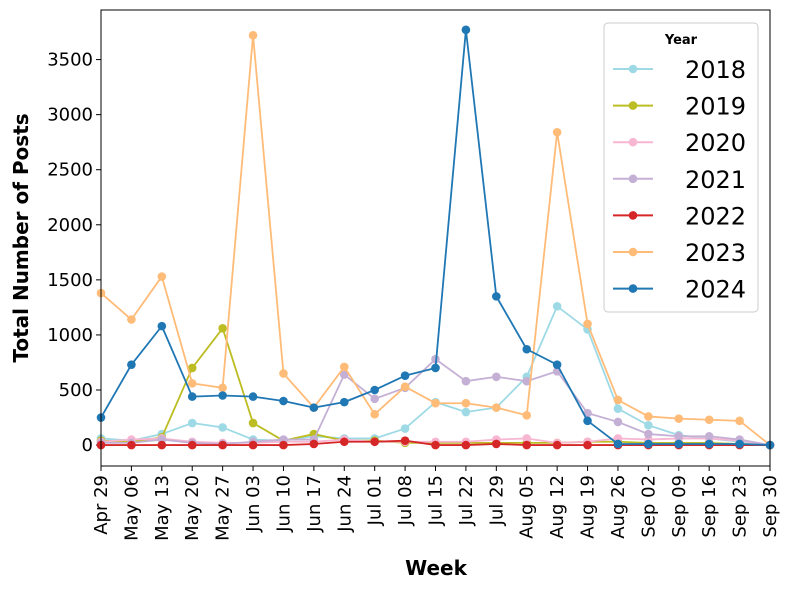 This screenshot has width=789, height=590. What do you see at coordinates (679, 180) in the screenshot?
I see `legend-items: 2018 2019 2020 2021 2022 2023 2024` at bounding box center [679, 180].